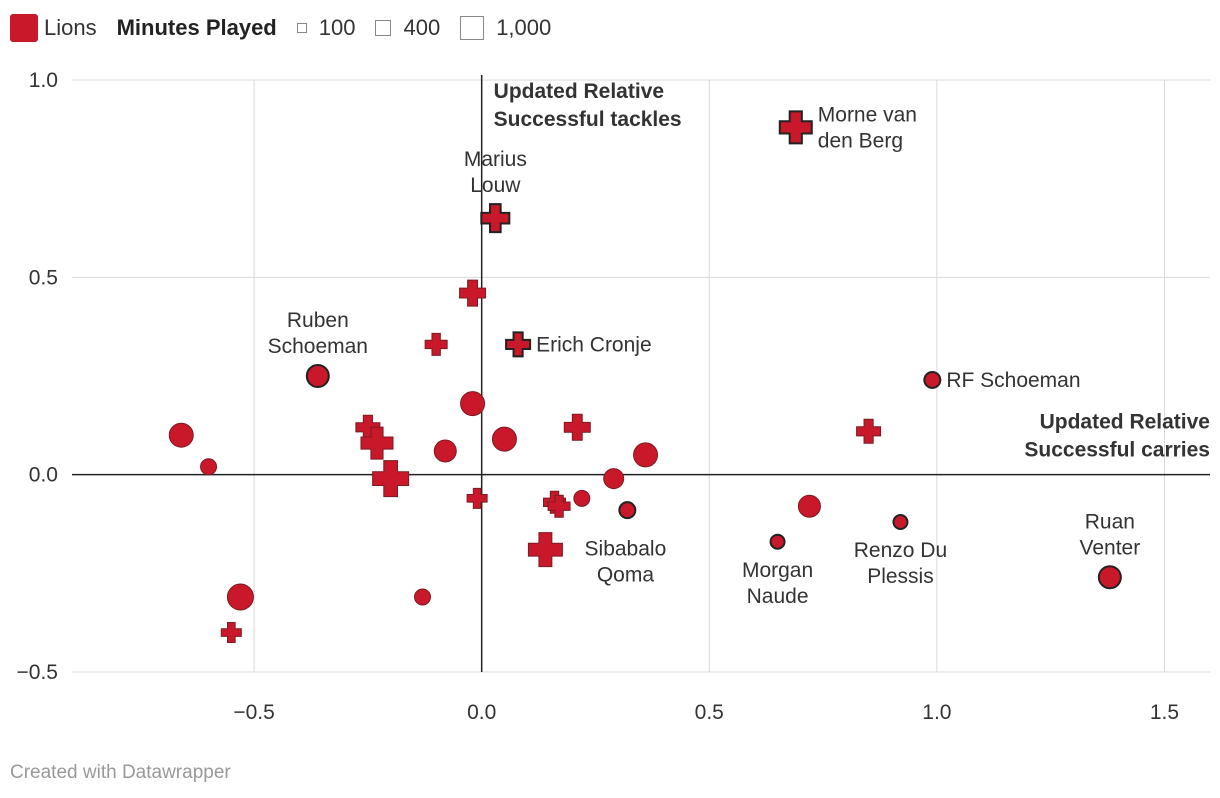 The image size is (1220, 798). I want to click on legend-size-title: Minutes Played, so click(196, 27).